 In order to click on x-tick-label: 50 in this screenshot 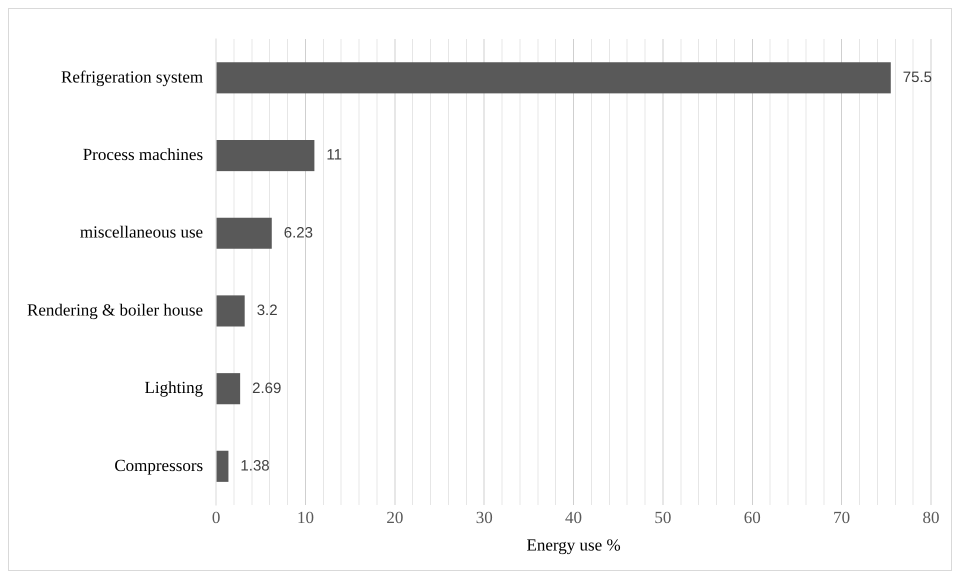, I will do `click(663, 517)`.